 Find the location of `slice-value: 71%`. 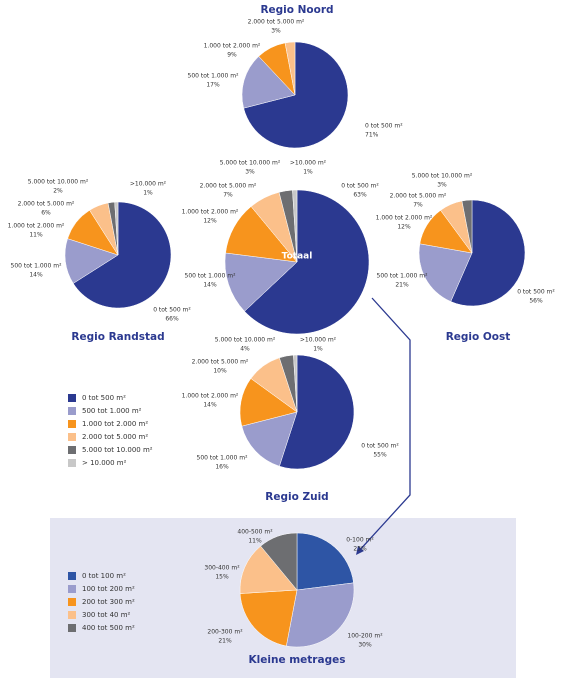

slice-value: 71% is located at coordinates (372, 135).